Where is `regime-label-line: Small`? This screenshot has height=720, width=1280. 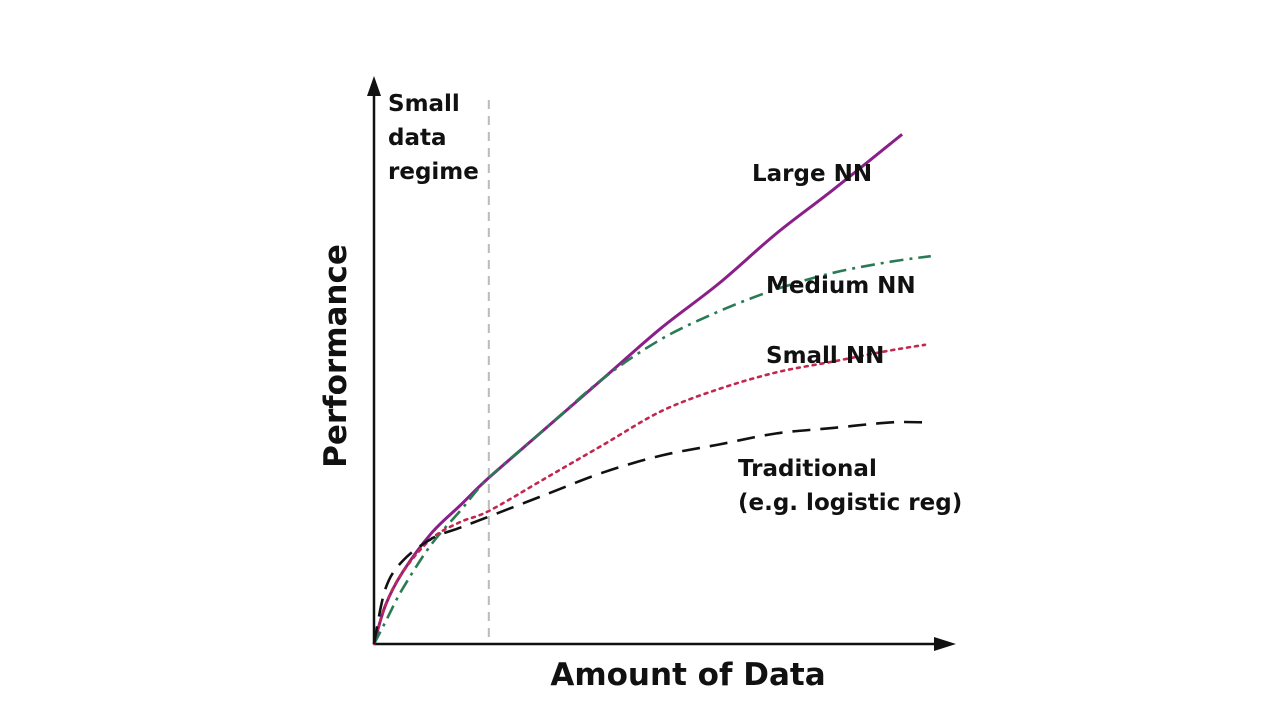
regime-label-line: Small is located at coordinates (424, 104).